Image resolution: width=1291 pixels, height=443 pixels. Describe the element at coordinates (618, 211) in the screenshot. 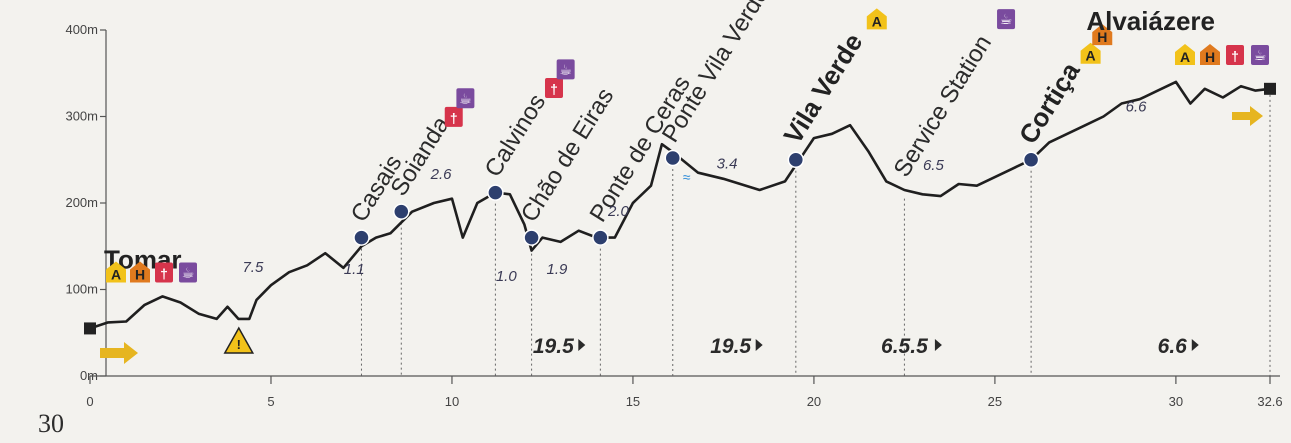

I see `segment-distance-label: 2.0` at that location.